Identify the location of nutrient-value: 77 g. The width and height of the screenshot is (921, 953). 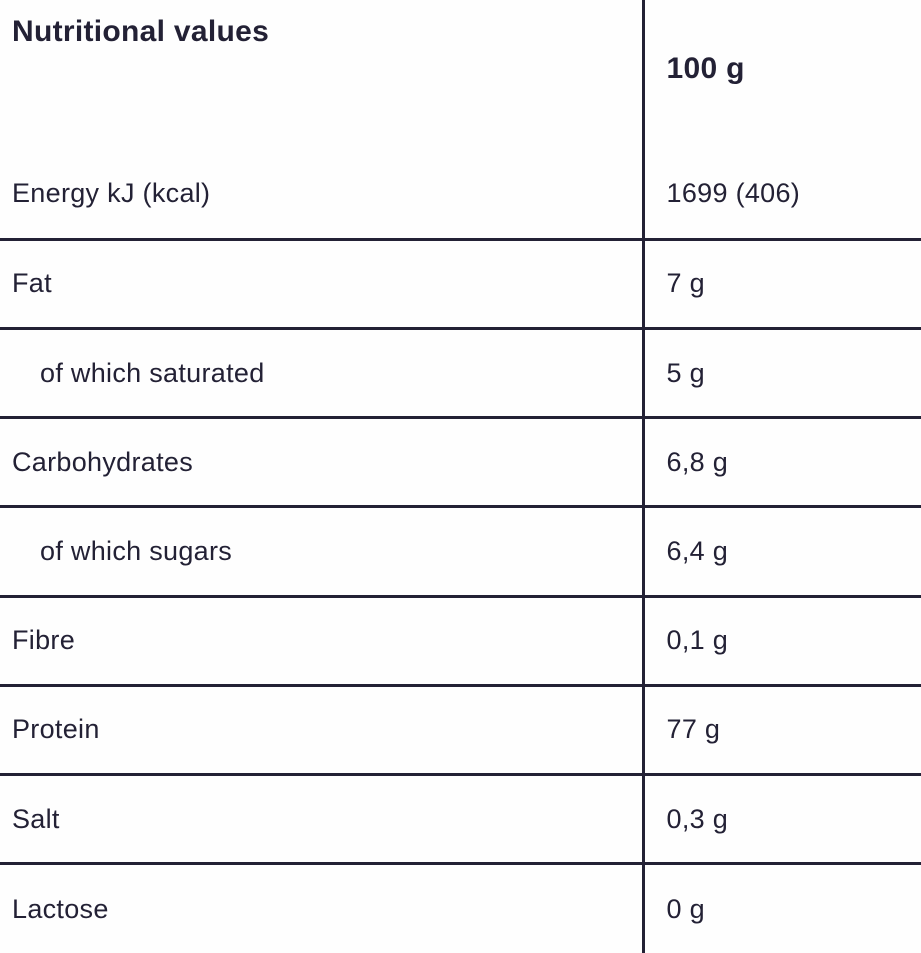
(693, 729).